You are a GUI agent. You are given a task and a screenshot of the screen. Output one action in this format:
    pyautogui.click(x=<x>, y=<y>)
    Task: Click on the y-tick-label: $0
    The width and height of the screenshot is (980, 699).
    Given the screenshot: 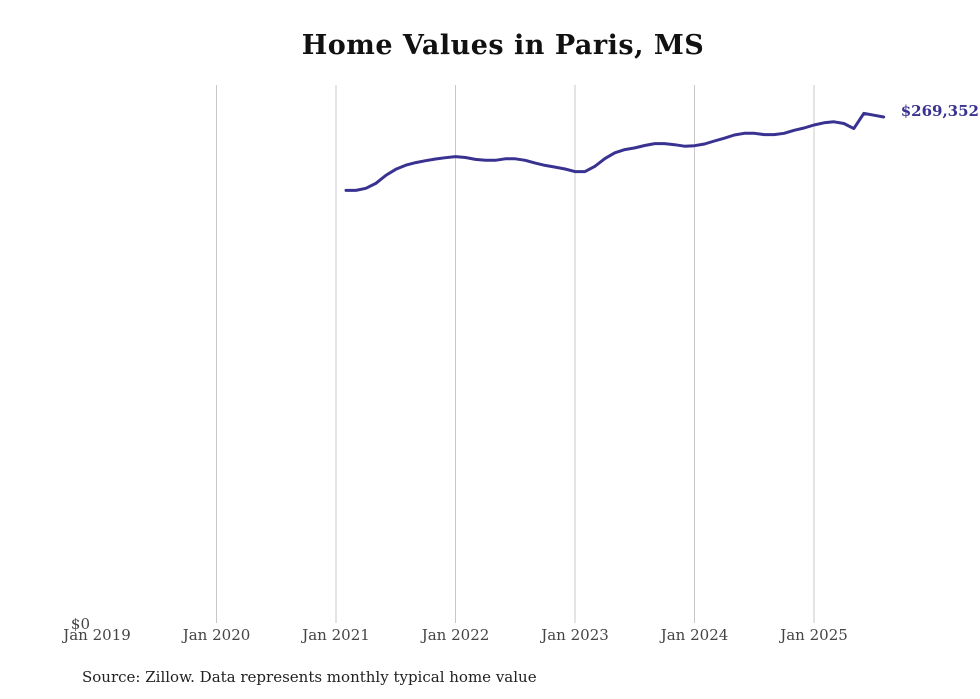 What is the action you would take?
    pyautogui.click(x=80, y=624)
    